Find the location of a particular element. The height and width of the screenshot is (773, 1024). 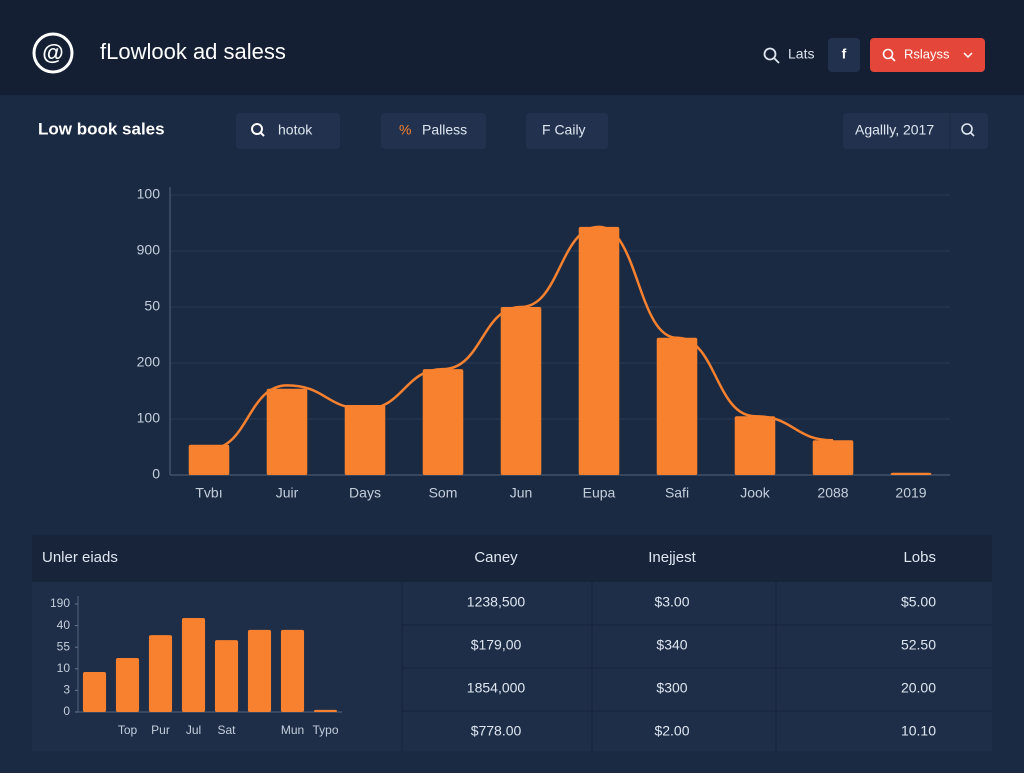

y-tick-label: 50 is located at coordinates (152, 306).